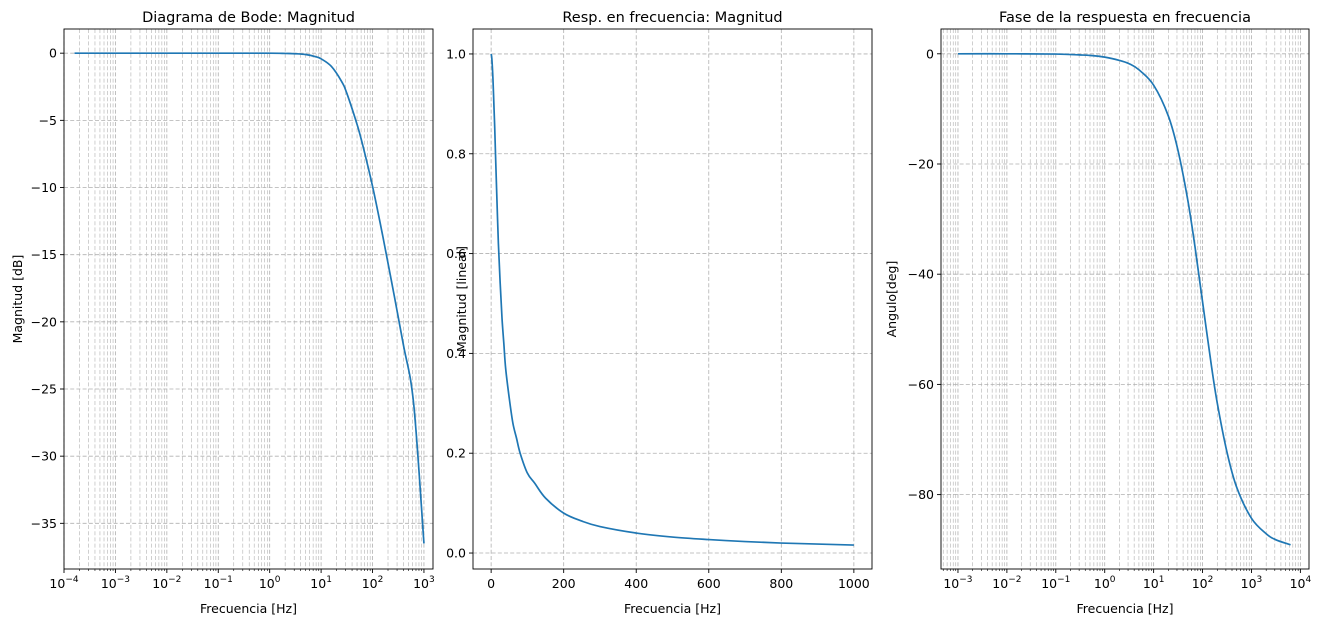 Image resolution: width=1324 pixels, height=627 pixels. I want to click on chart-title: Diagrama de Bode: Magnitud, so click(248, 18).